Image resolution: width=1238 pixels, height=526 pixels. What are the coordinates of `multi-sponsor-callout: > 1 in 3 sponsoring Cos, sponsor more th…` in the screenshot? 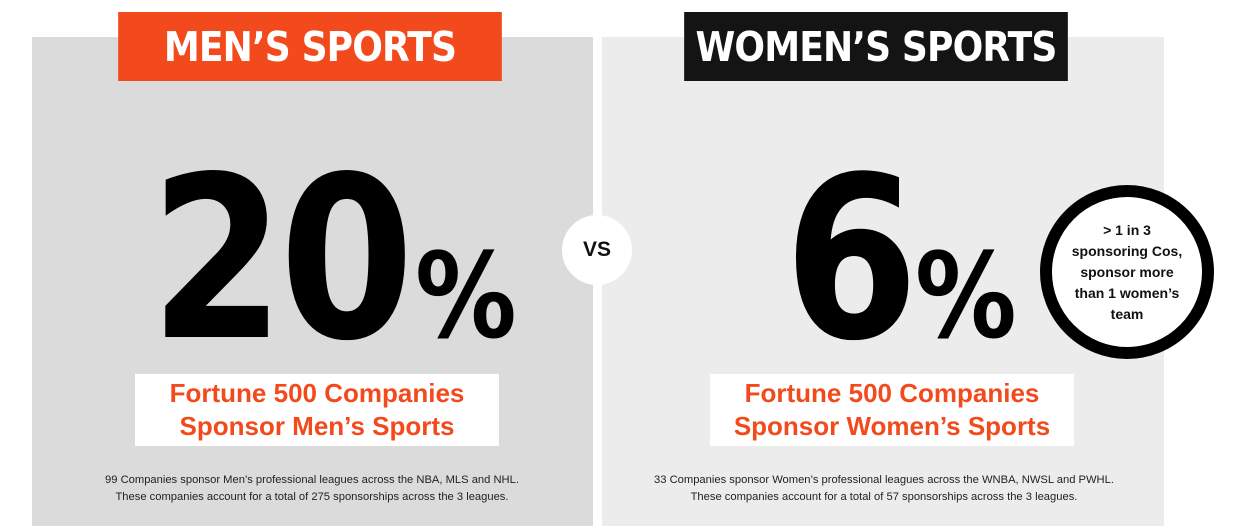 It's located at (1127, 272).